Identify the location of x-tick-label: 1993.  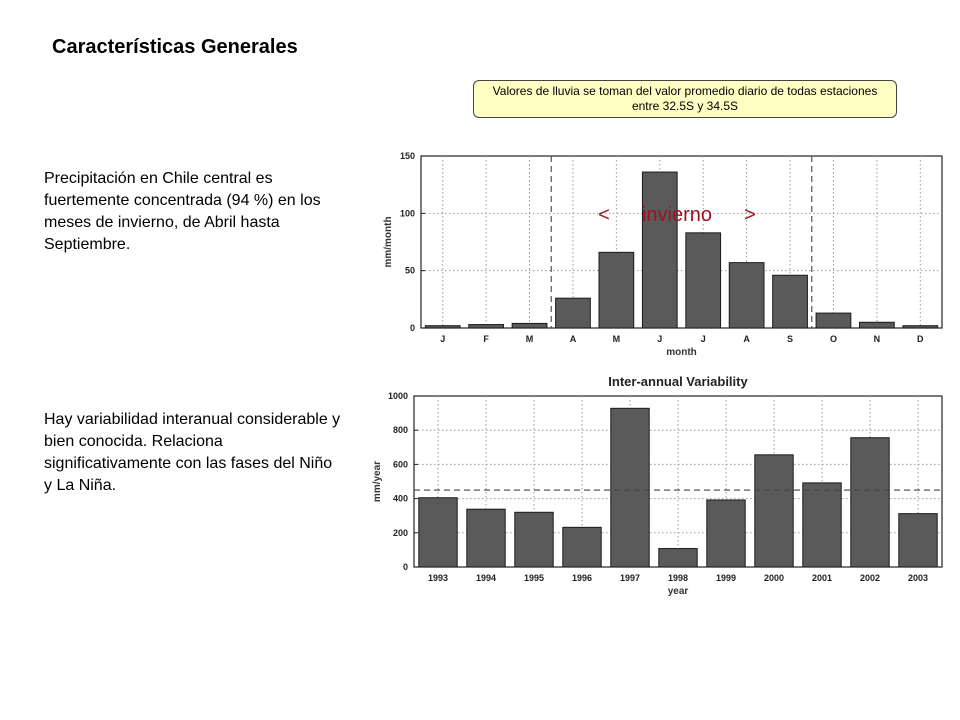
(438, 578).